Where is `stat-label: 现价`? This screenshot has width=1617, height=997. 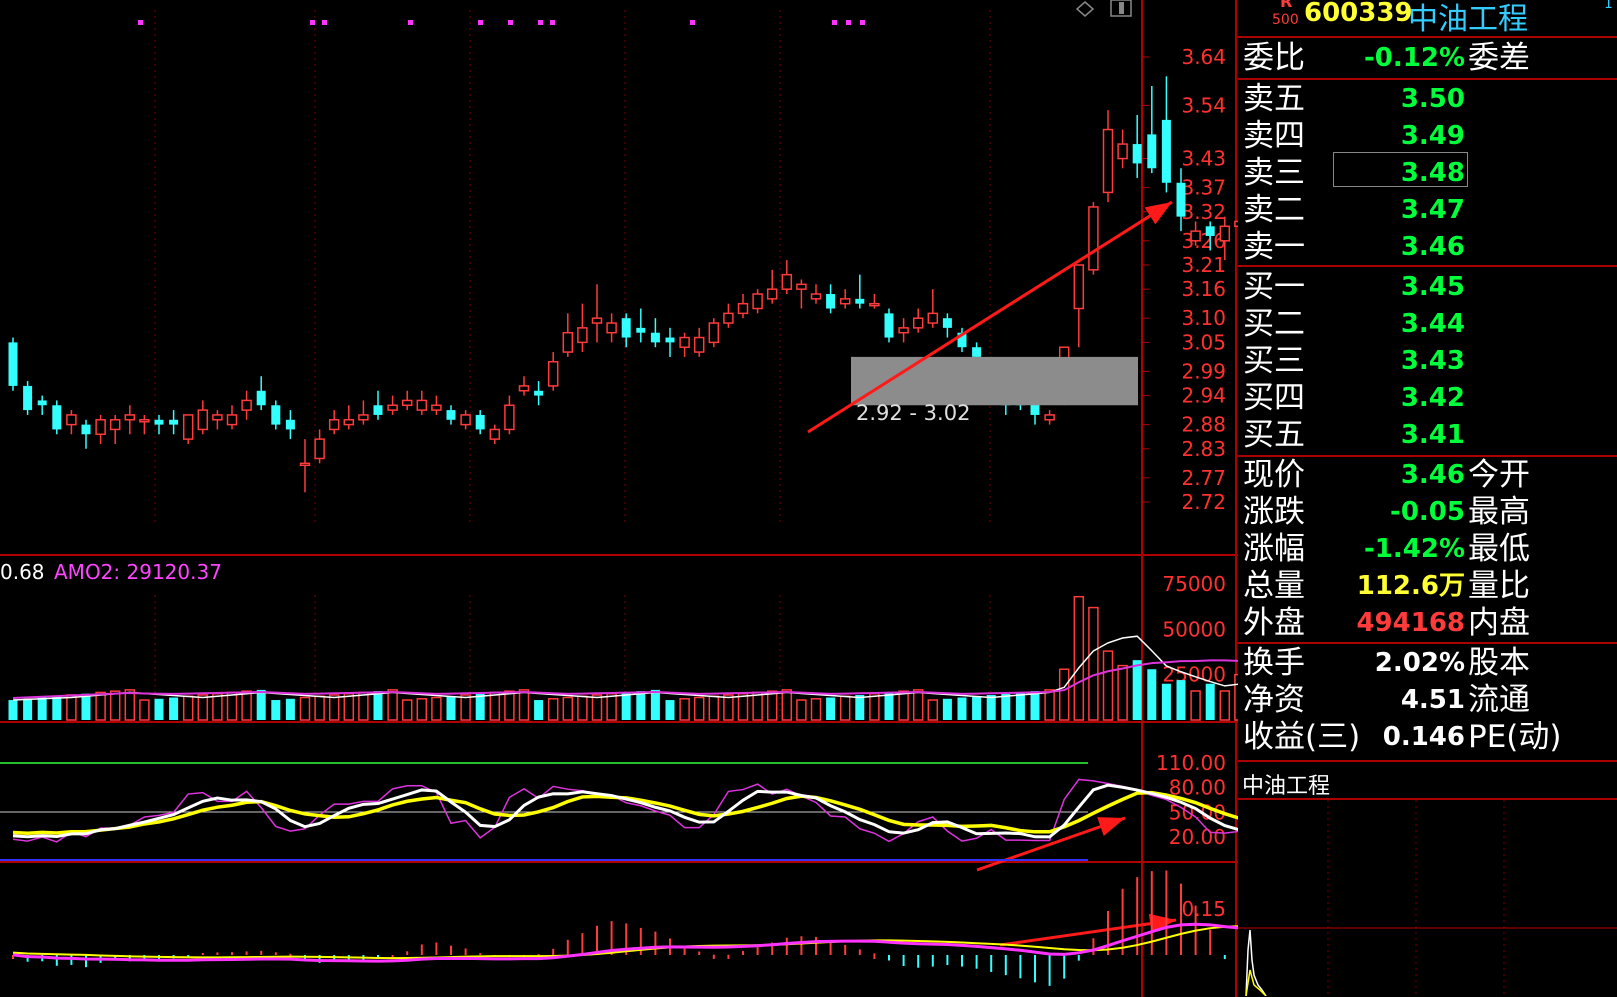
stat-label: 现价 is located at coordinates (1274, 475).